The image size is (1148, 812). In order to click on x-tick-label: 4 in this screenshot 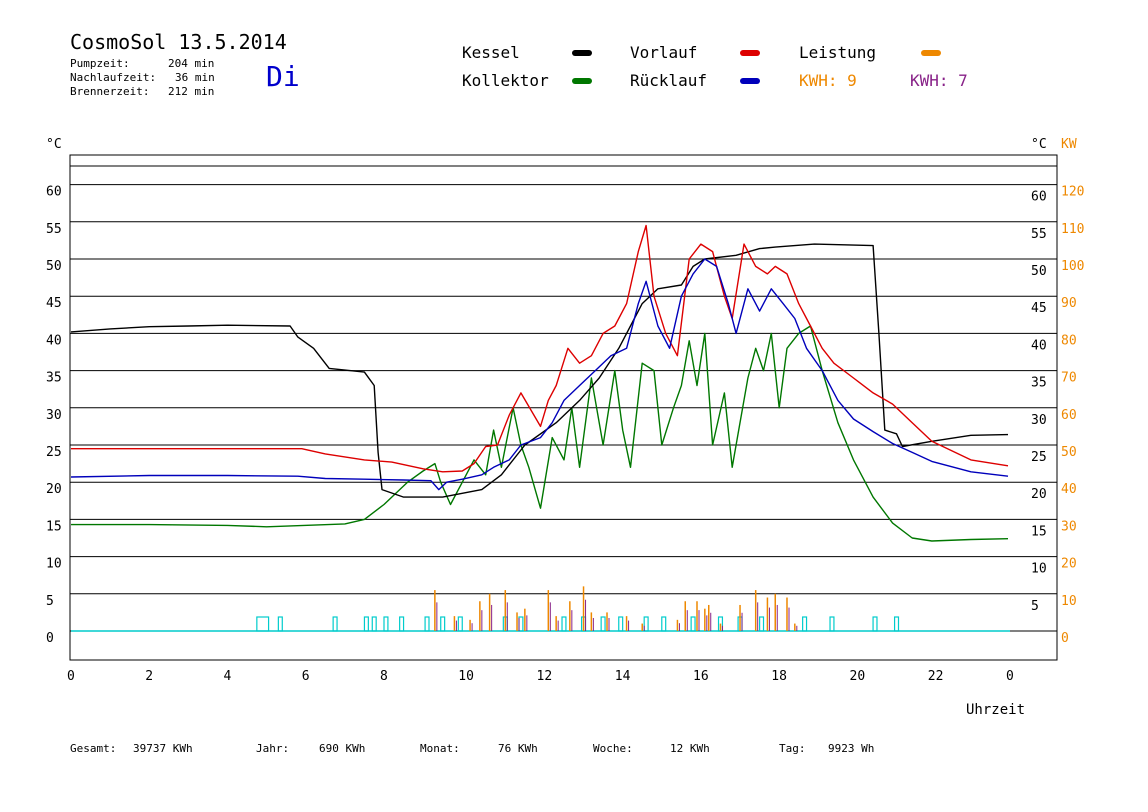, I will do `click(228, 676)`.